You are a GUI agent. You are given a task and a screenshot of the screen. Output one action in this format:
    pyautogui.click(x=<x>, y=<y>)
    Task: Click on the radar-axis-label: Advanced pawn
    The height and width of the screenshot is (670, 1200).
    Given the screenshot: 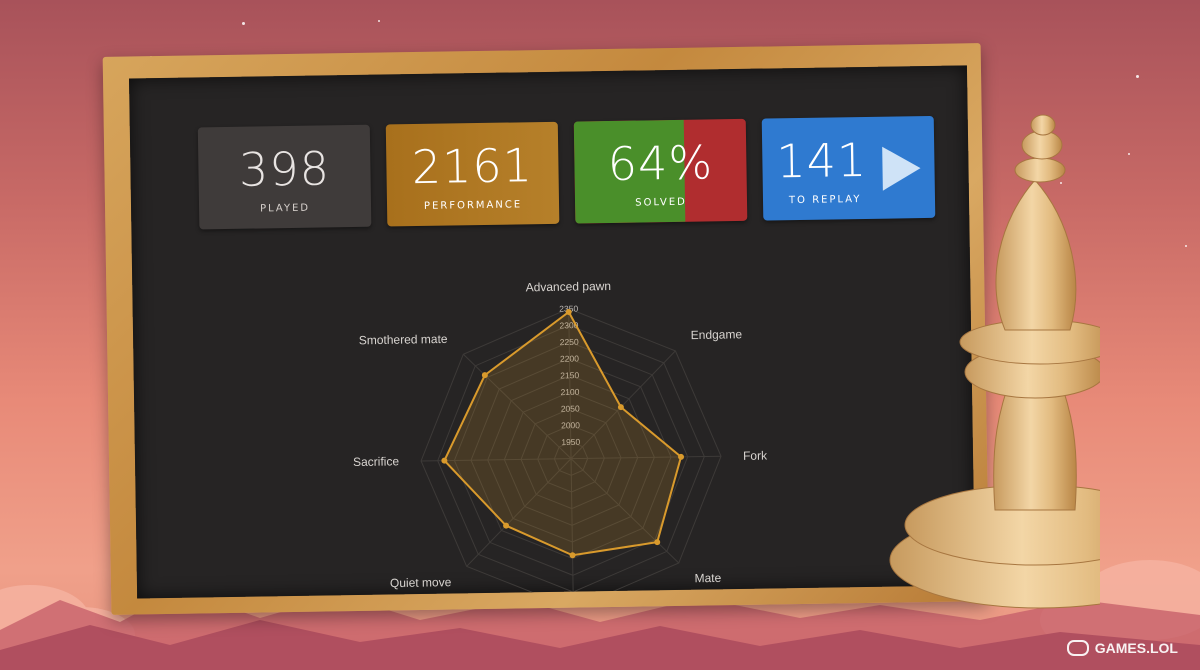 What is the action you would take?
    pyautogui.click(x=569, y=286)
    